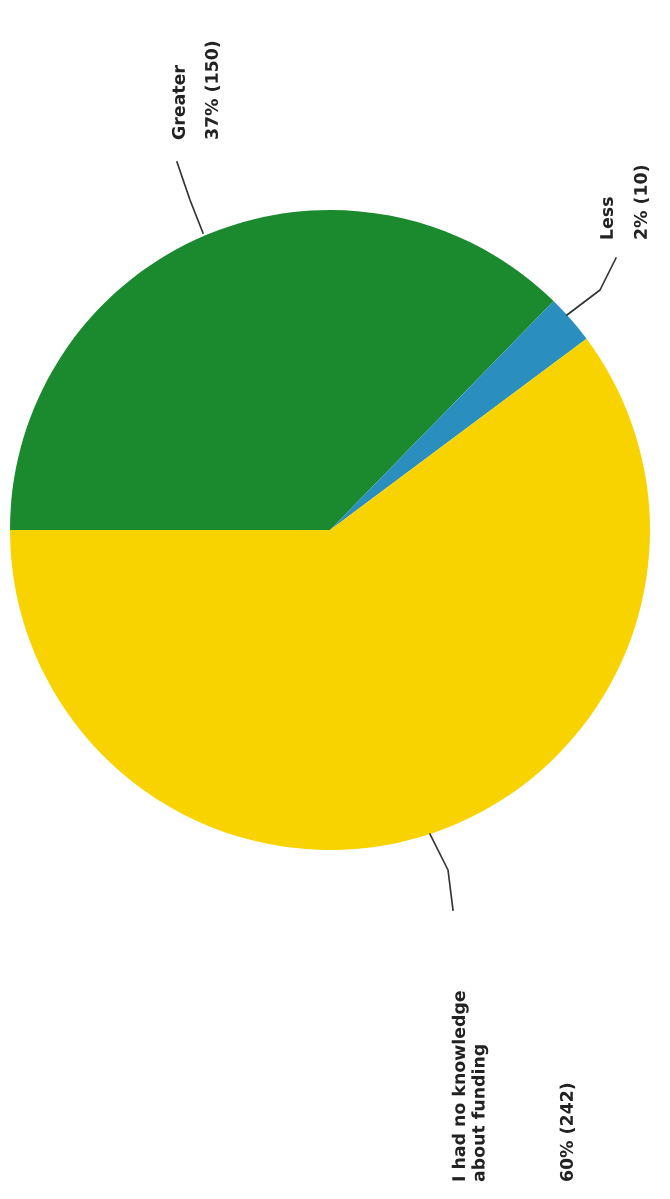 This screenshot has height=1199, width=670. Describe the element at coordinates (470, 1086) in the screenshot. I see `slice-label: I had no knowledge about funding` at that location.